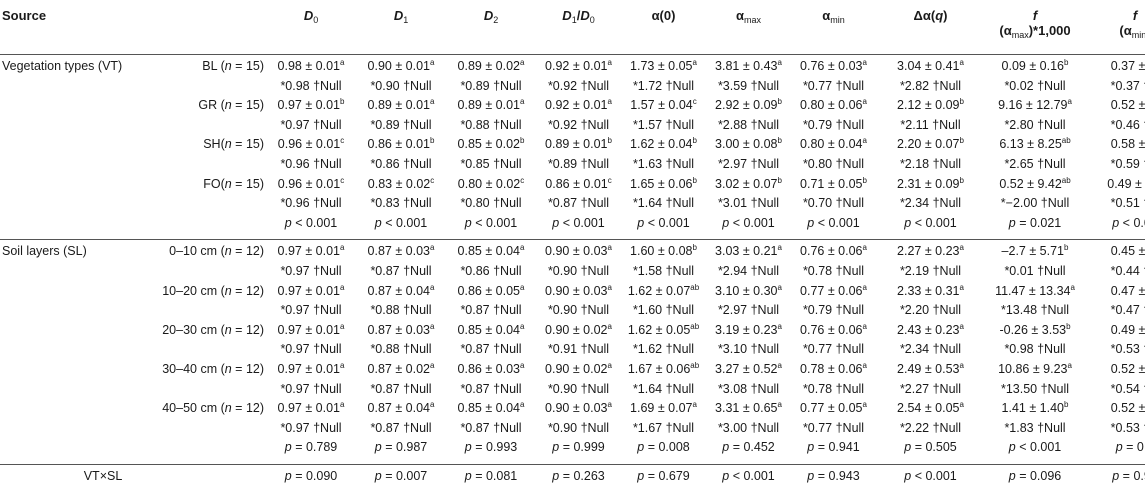 The image size is (1145, 487). Describe the element at coordinates (748, 85) in the screenshot. I see `null-cell: *3.59 †Null` at that location.